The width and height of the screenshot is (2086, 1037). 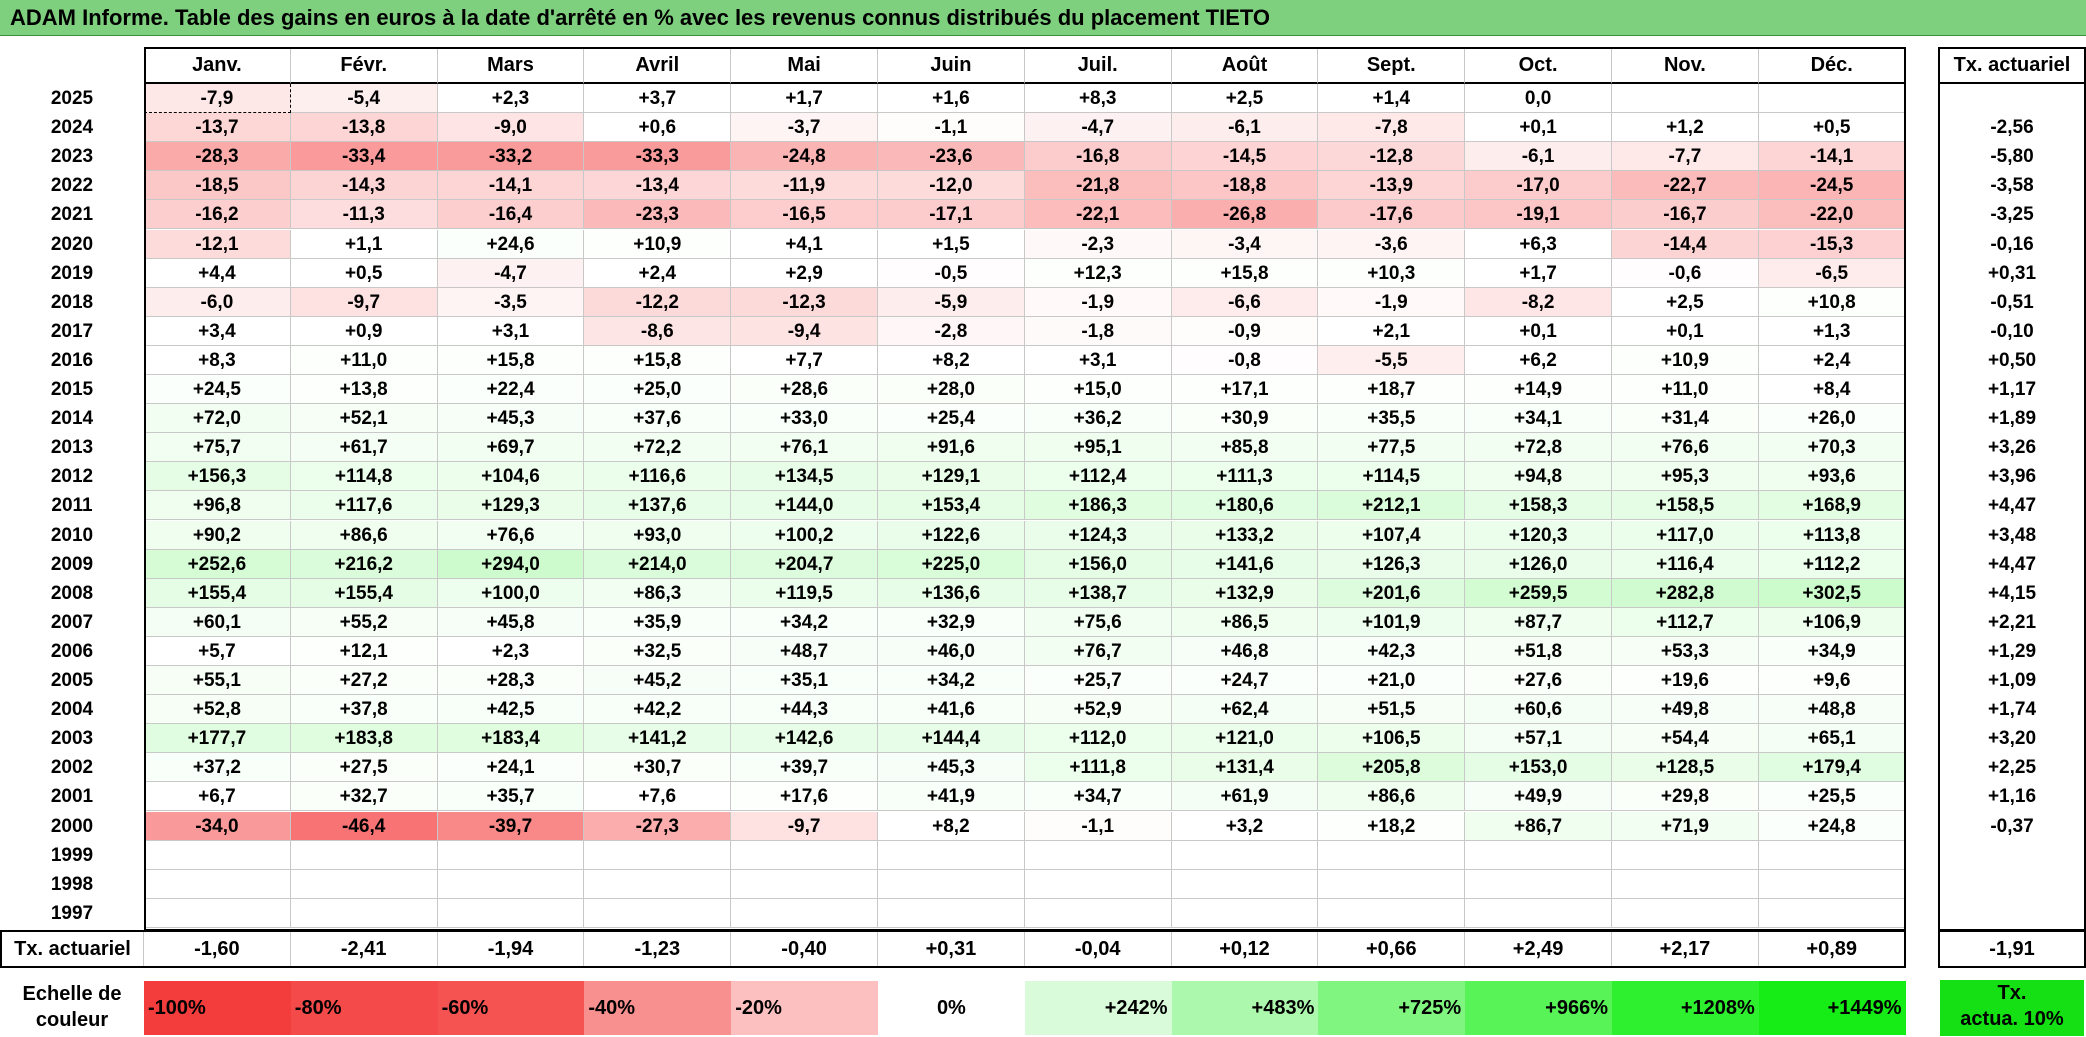 What do you see at coordinates (658, 477) in the screenshot?
I see `table-cell: +116,6` at bounding box center [658, 477].